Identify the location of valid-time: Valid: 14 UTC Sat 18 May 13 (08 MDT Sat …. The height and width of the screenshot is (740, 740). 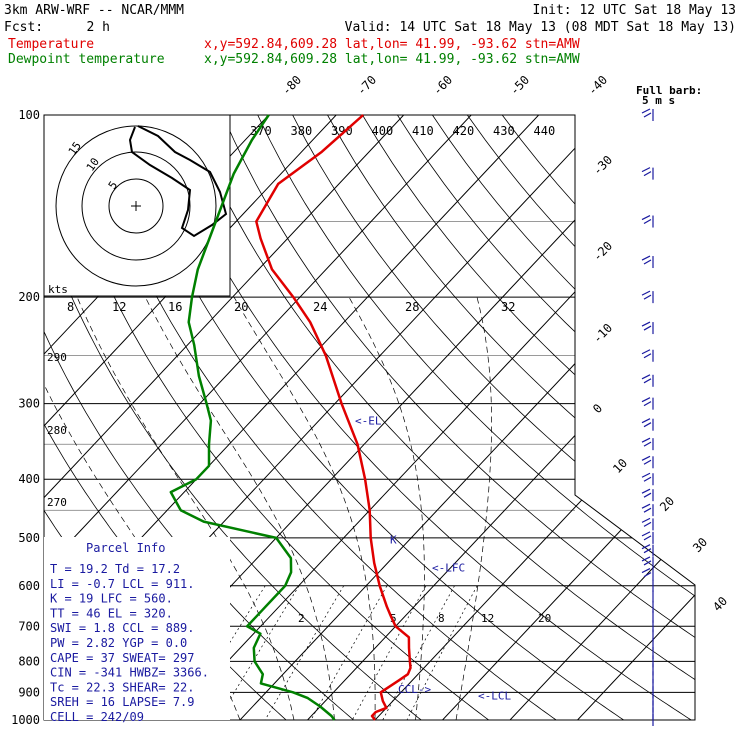
(540, 27).